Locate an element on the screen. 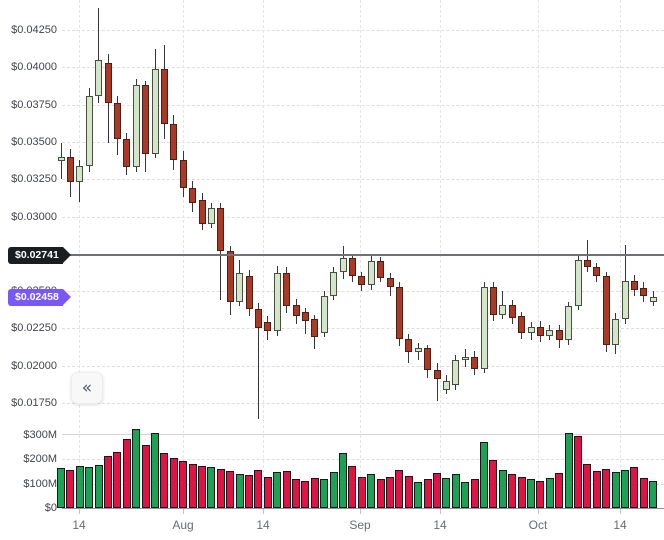 The width and height of the screenshot is (664, 540). volume-axis-label: $200M is located at coordinates (40, 459).